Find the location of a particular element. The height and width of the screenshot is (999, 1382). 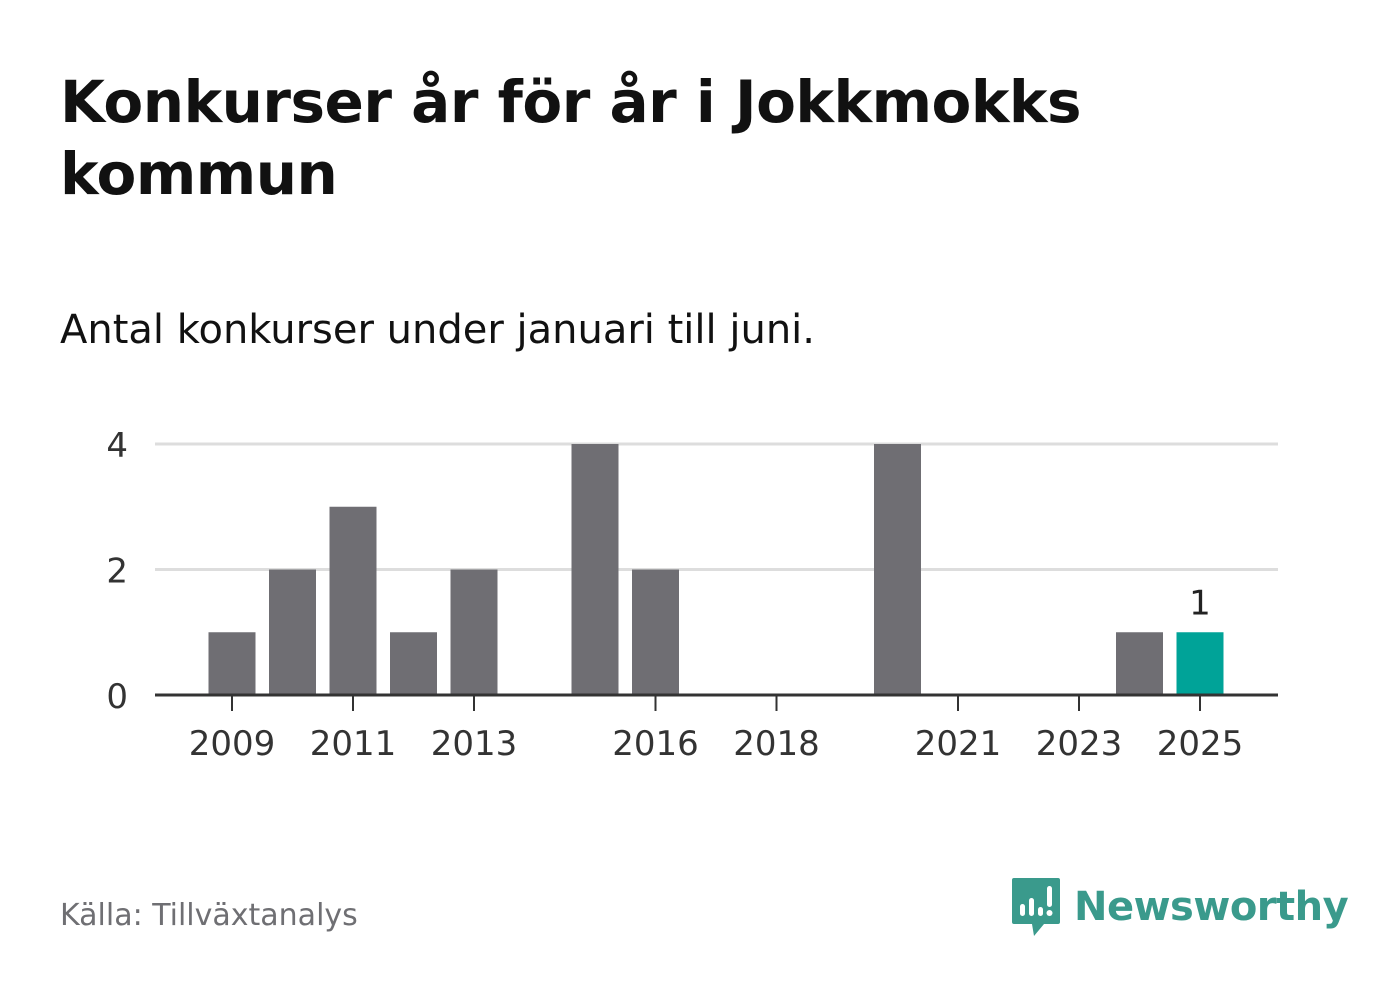

x-tick-label: 2021 is located at coordinates (958, 744).